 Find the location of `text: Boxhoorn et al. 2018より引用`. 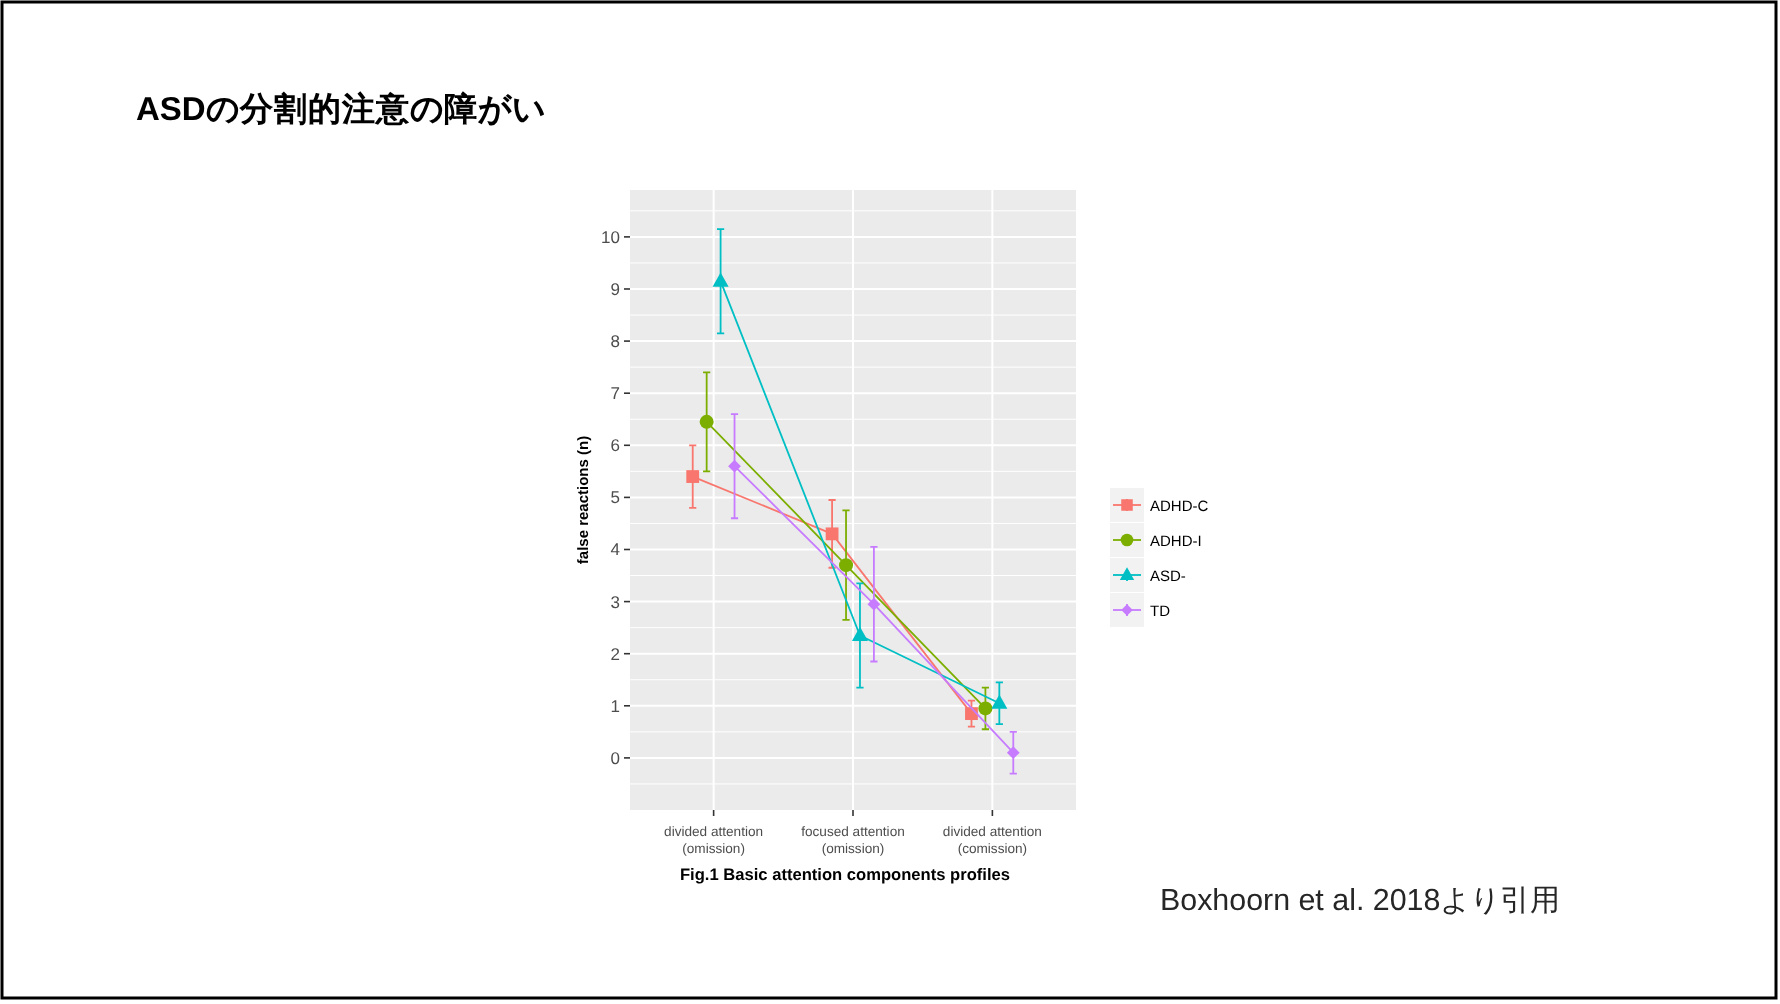

text: Boxhoorn et al. 2018より引用 is located at coordinates (1360, 901).